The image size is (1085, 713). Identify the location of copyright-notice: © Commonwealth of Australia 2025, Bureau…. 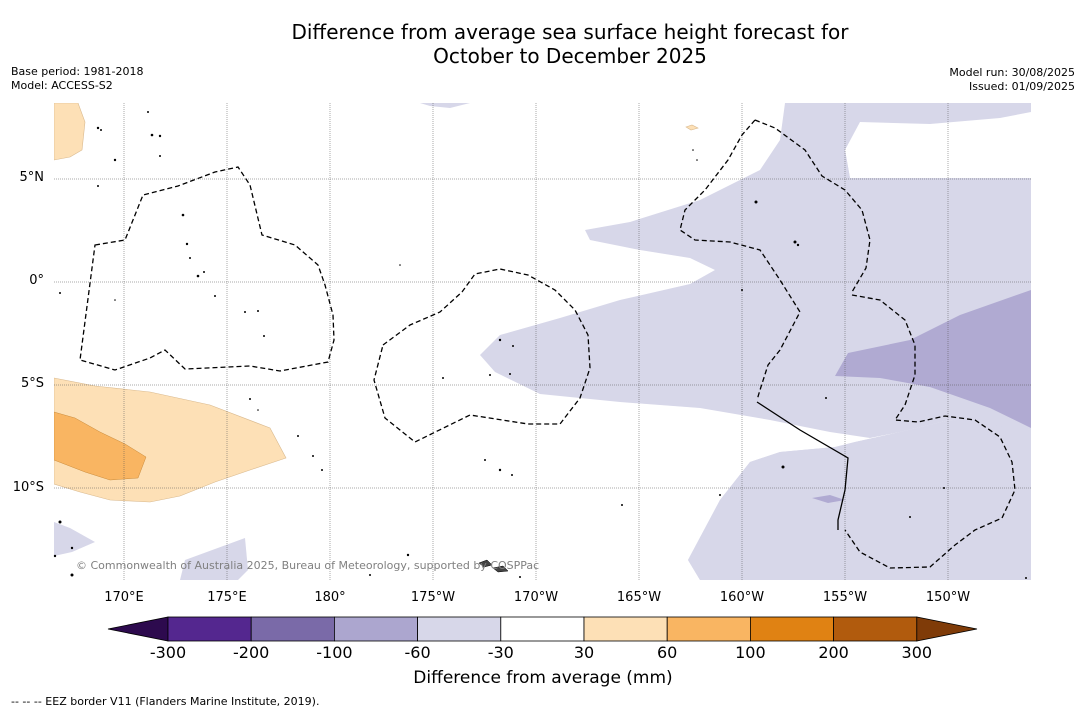
(308, 565).